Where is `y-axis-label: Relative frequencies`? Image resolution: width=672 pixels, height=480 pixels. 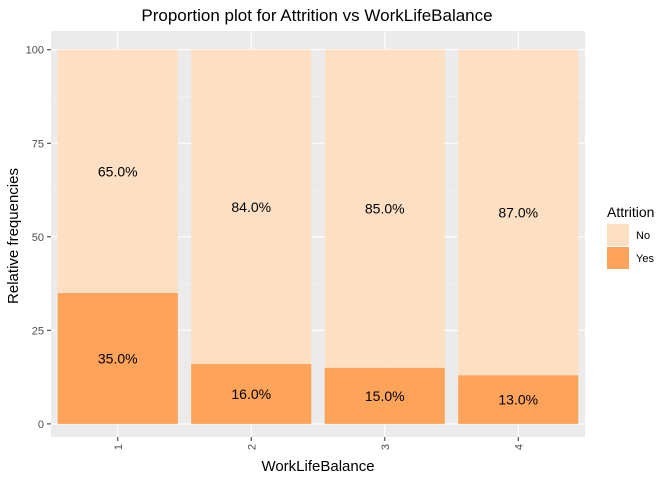
y-axis-label: Relative frequencies is located at coordinates (13, 236).